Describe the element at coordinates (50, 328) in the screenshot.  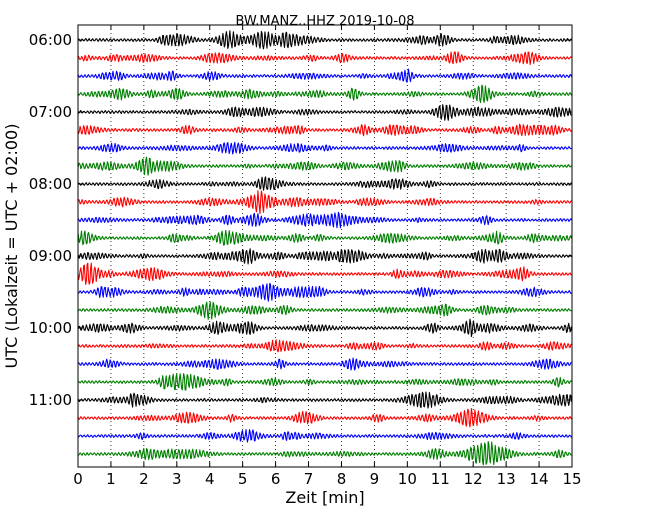
I see `y-tick-label-4: 10:00` at that location.